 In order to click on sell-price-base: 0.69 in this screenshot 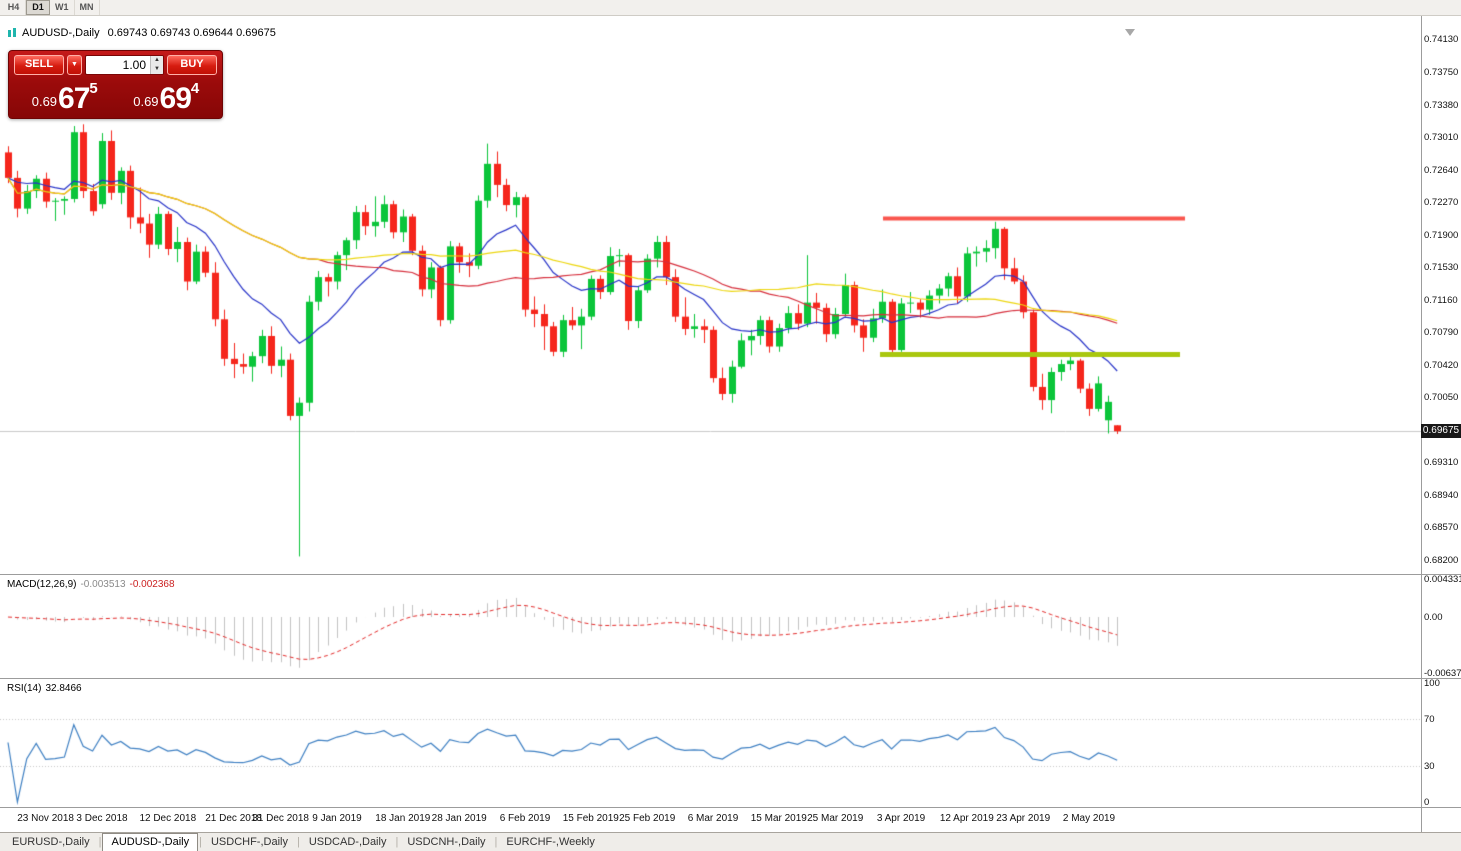, I will do `click(44, 101)`.